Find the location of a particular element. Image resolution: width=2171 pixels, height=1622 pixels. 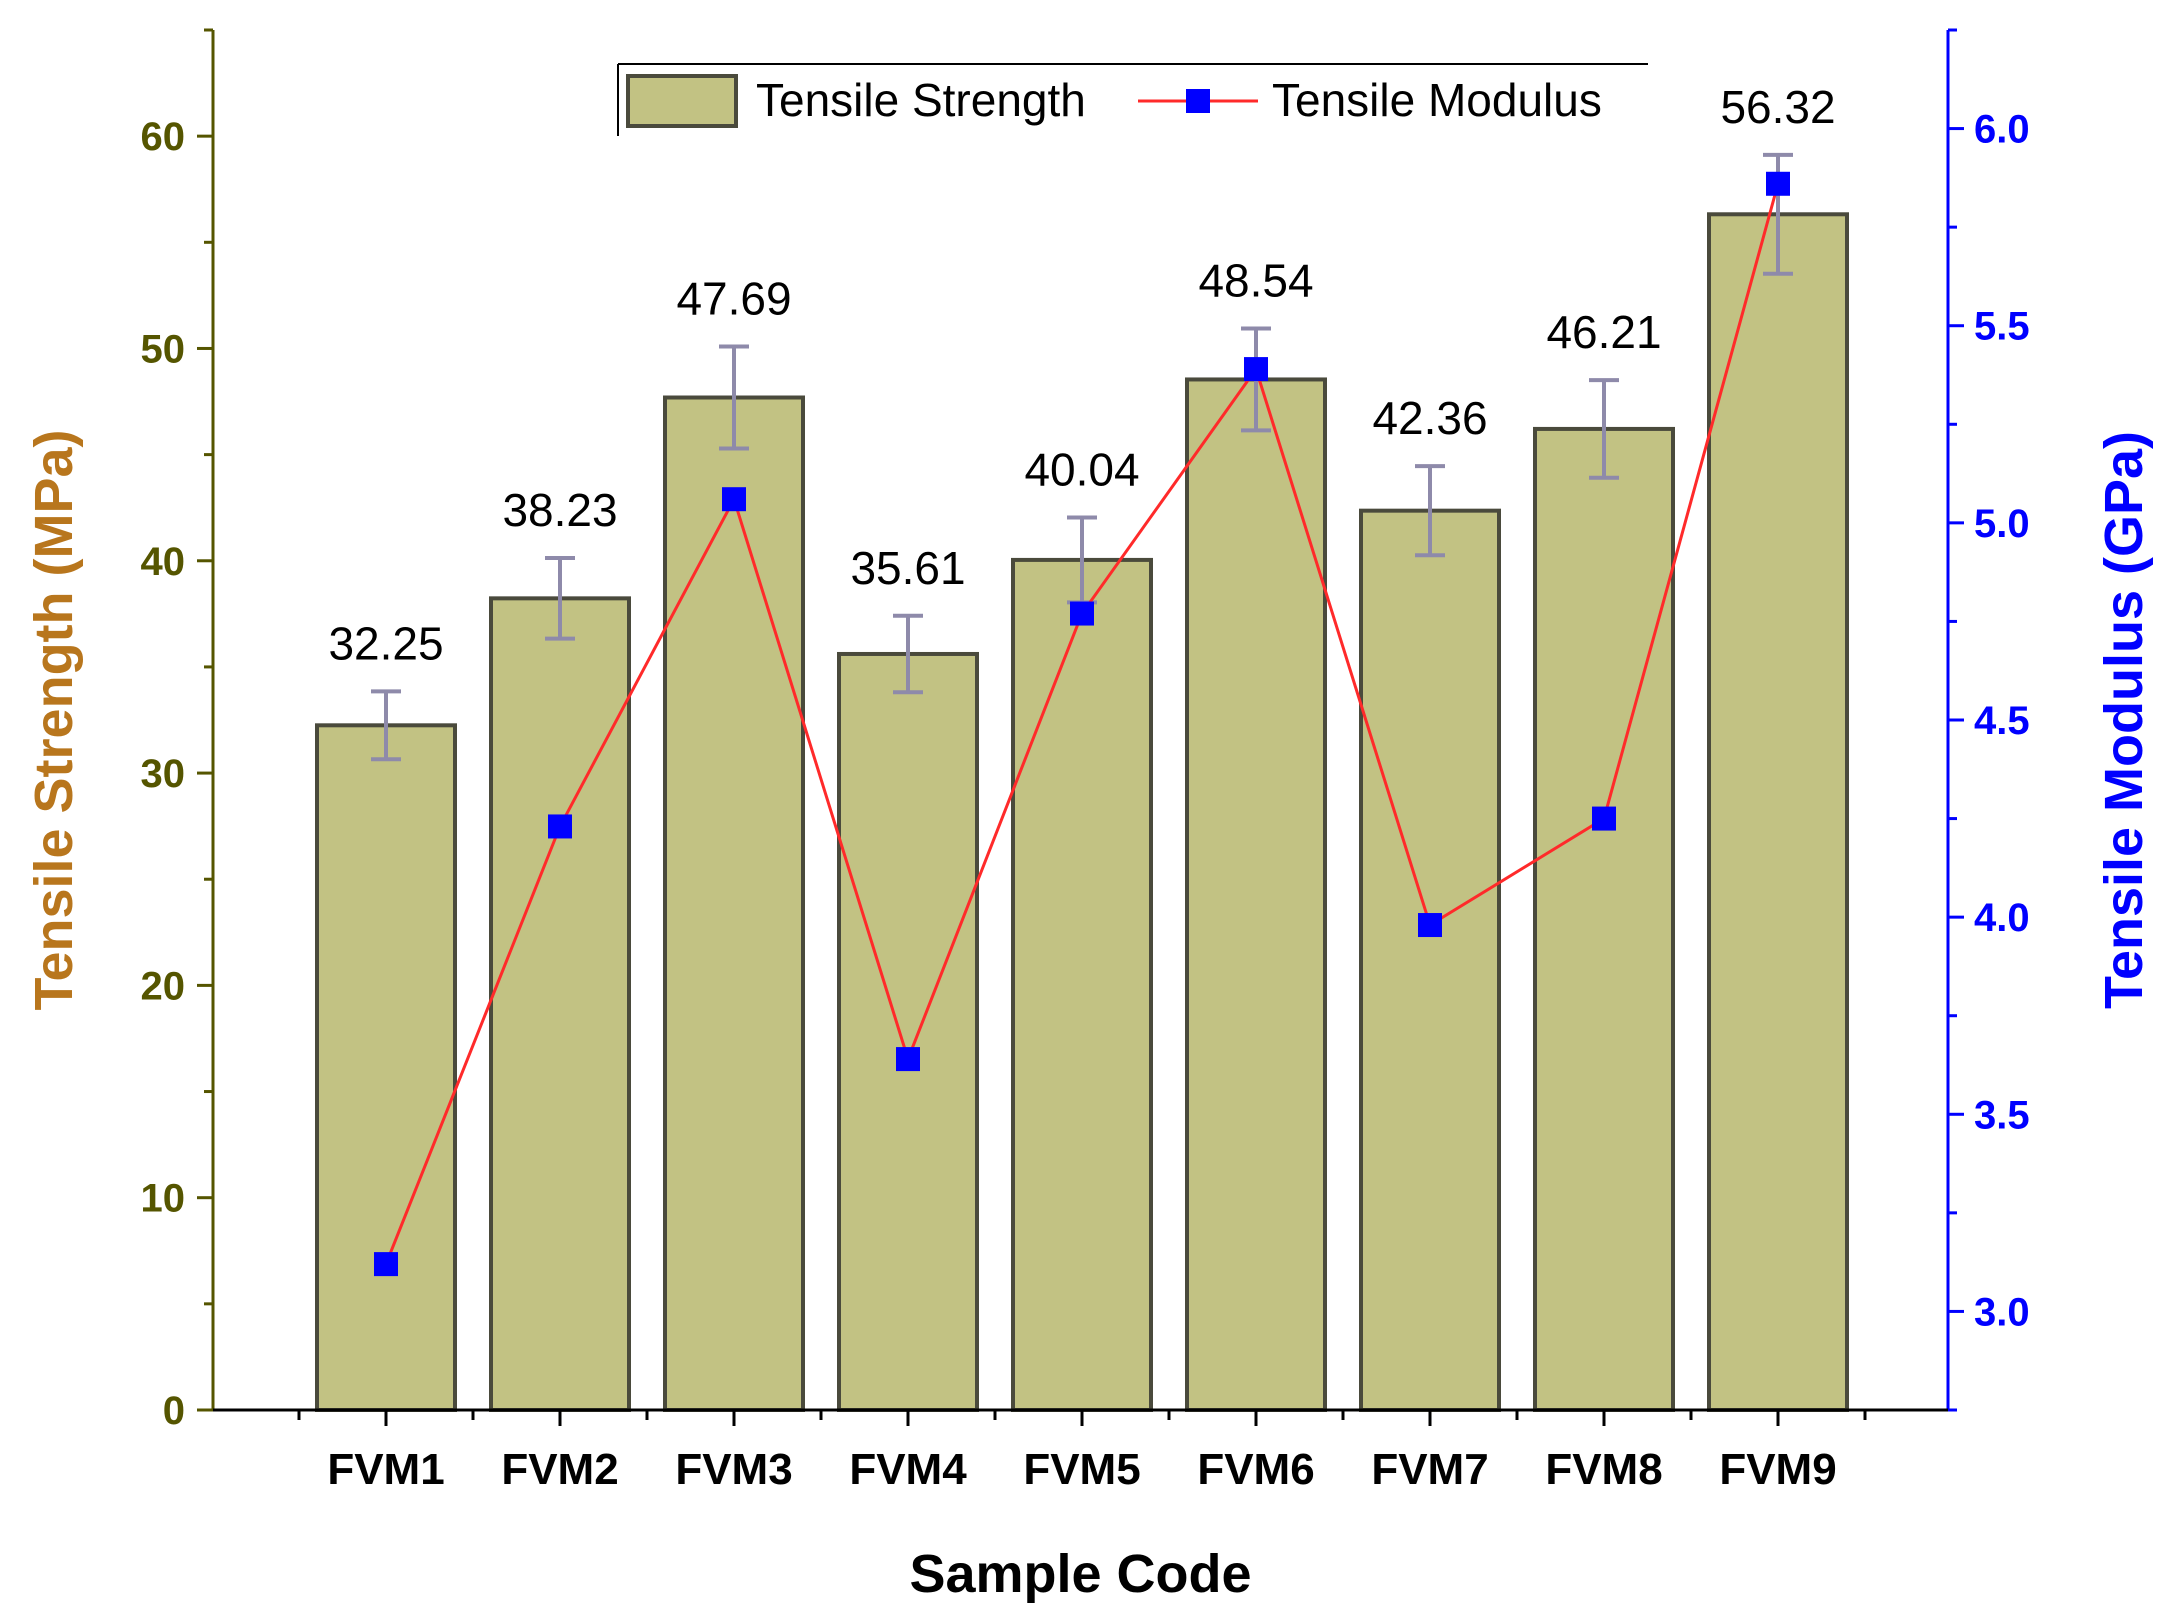

modulus-marker-fvm2 is located at coordinates (560, 826).